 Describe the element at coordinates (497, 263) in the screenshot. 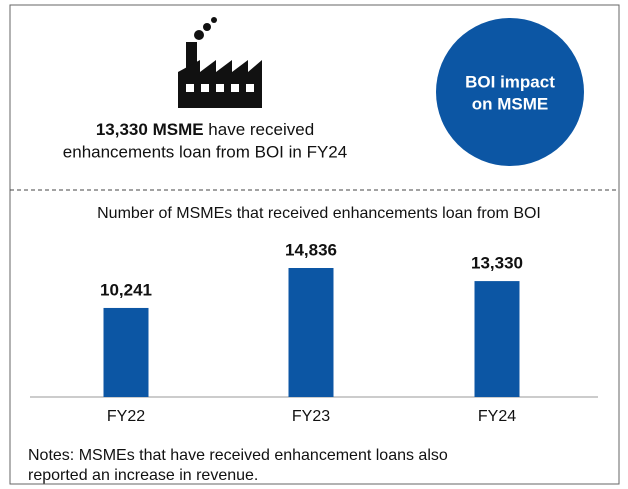

I see `value-label: 13,330` at that location.